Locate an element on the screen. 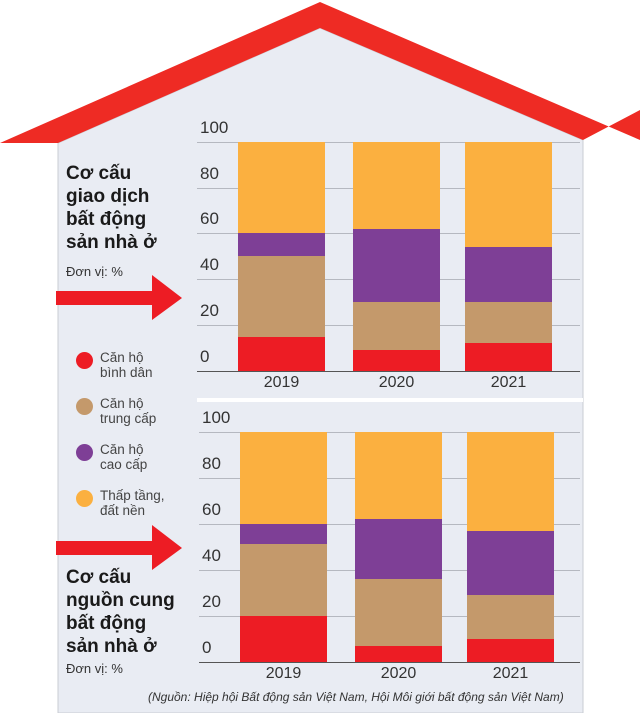 The width and height of the screenshot is (640, 713). legend-dot-purple is located at coordinates (84, 452).